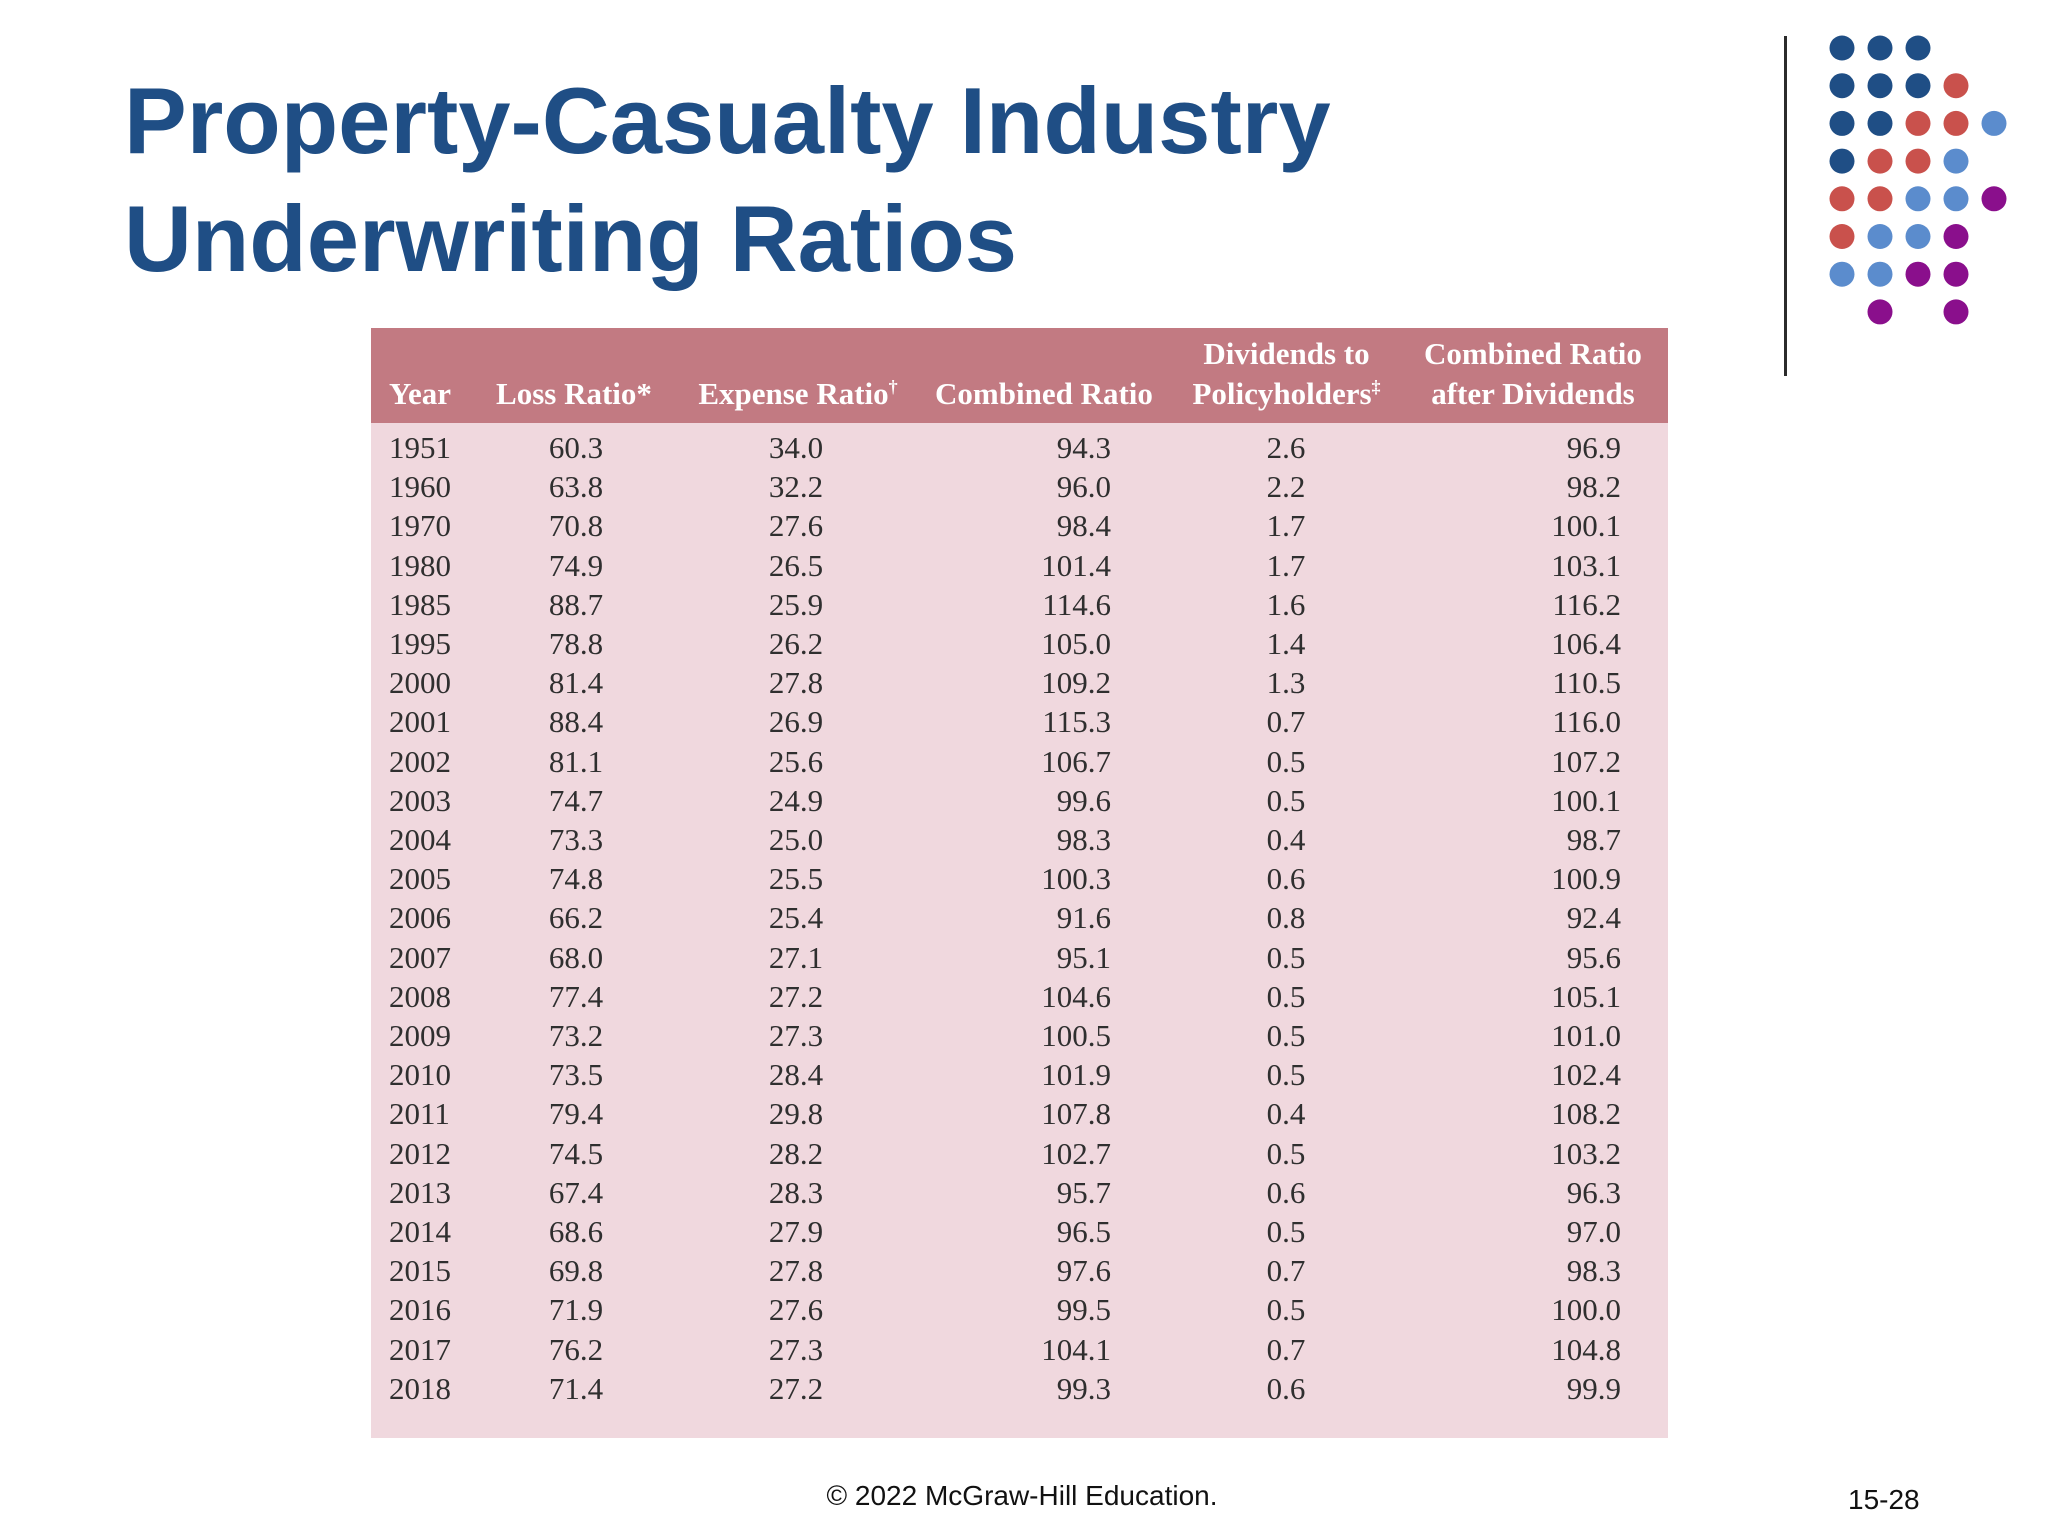  I want to click on table-row: 2009 73.2 27.3 100.5 0.5 101.0, so click(1019, 1035).